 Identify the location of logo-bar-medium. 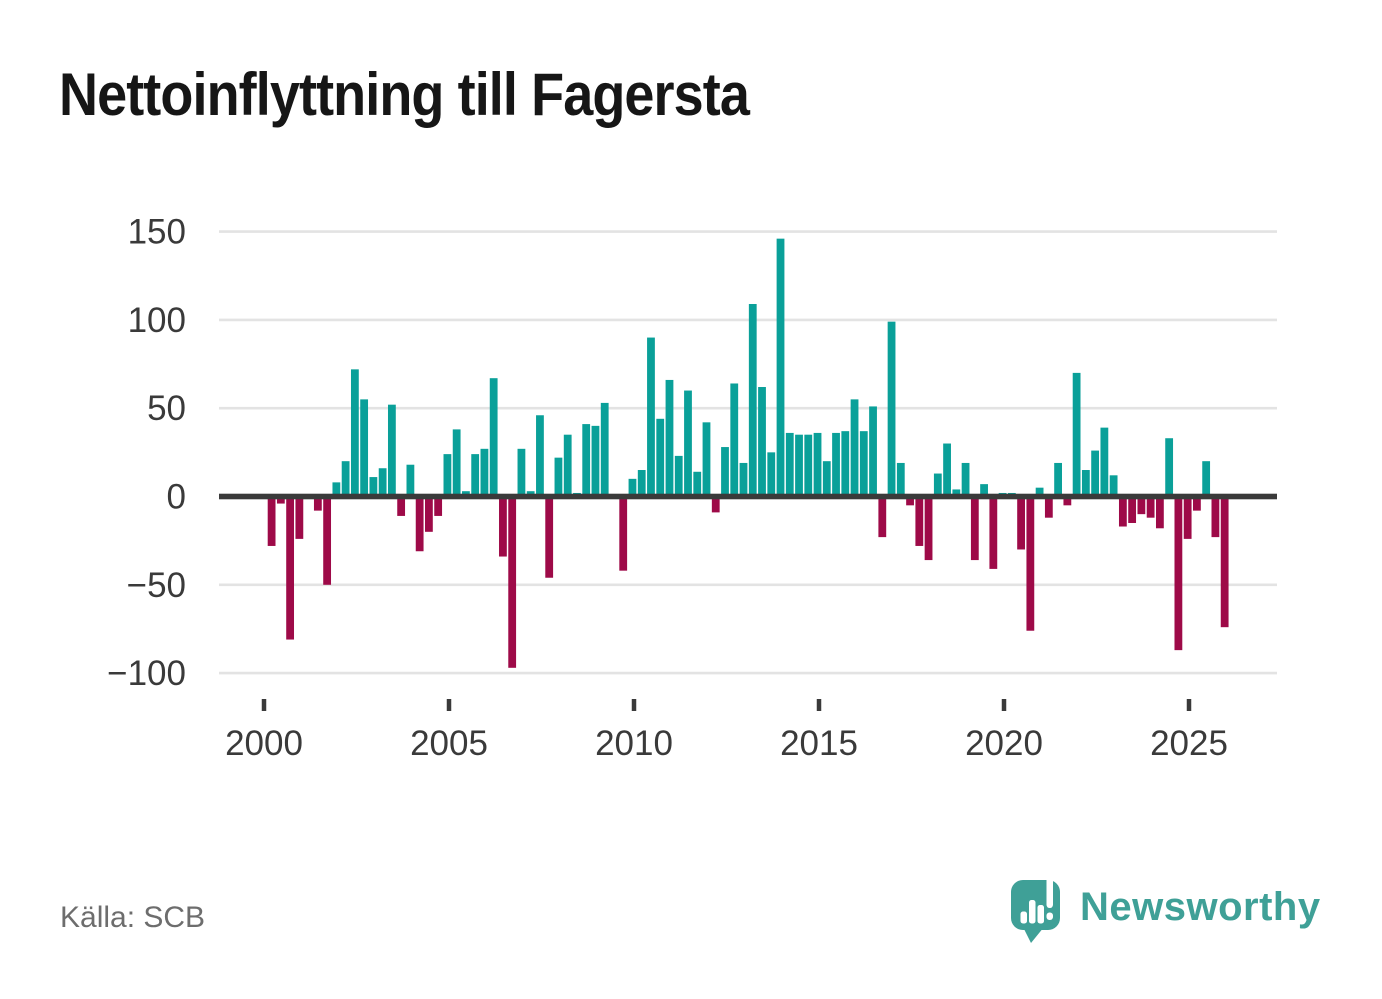
(1040, 914).